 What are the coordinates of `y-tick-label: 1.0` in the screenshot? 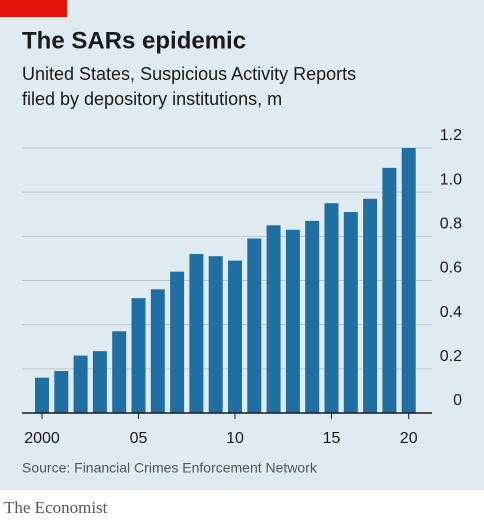 It's located at (451, 179).